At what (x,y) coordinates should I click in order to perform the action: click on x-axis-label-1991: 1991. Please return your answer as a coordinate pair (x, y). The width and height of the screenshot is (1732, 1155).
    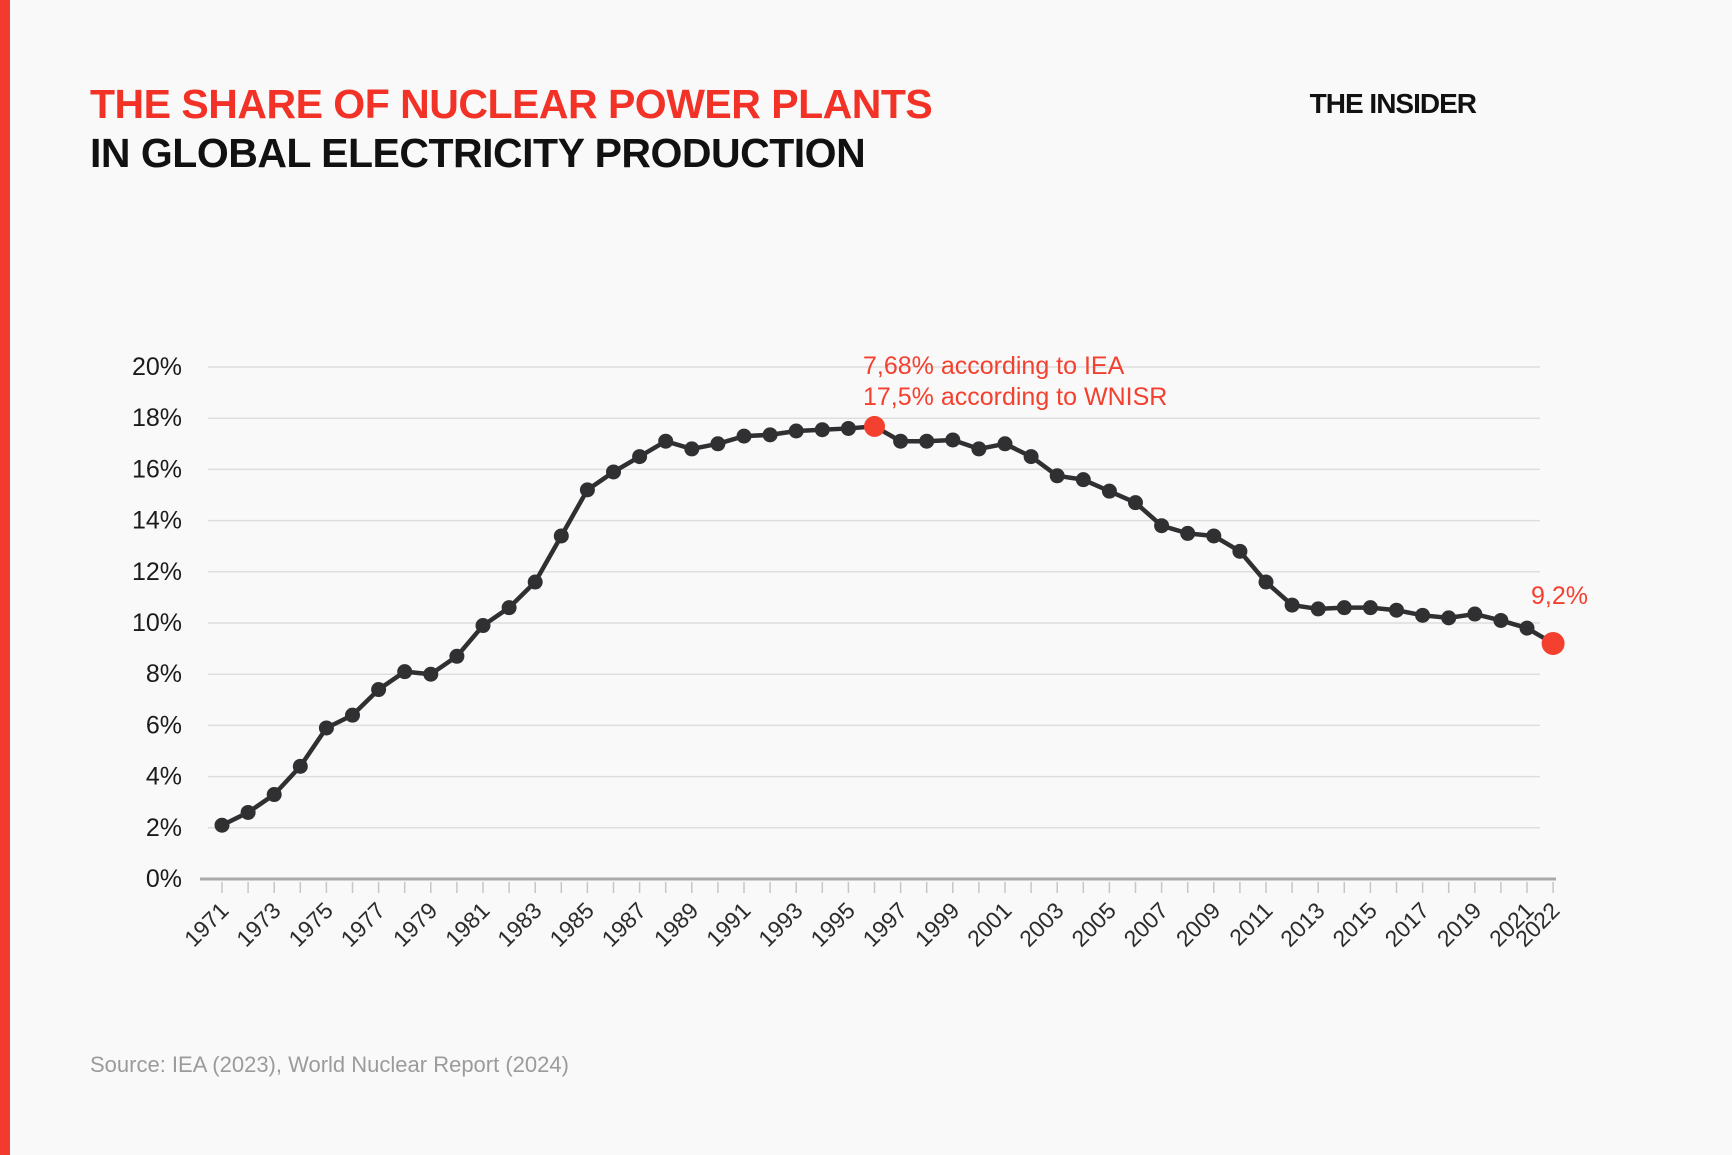
    Looking at the image, I should click on (728, 924).